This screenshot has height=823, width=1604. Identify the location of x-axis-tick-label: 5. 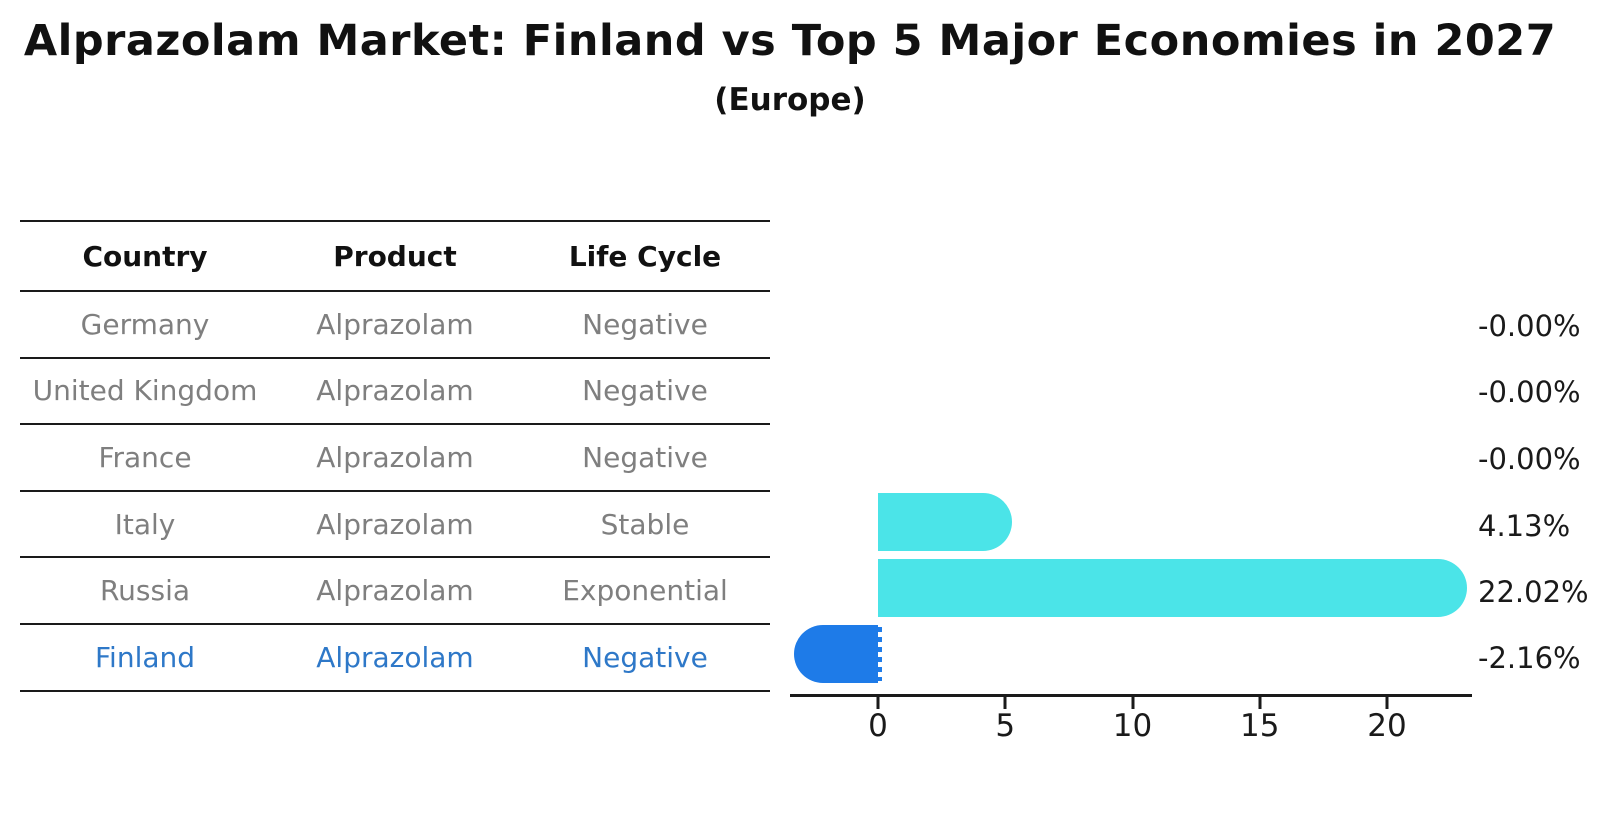
(1005, 726).